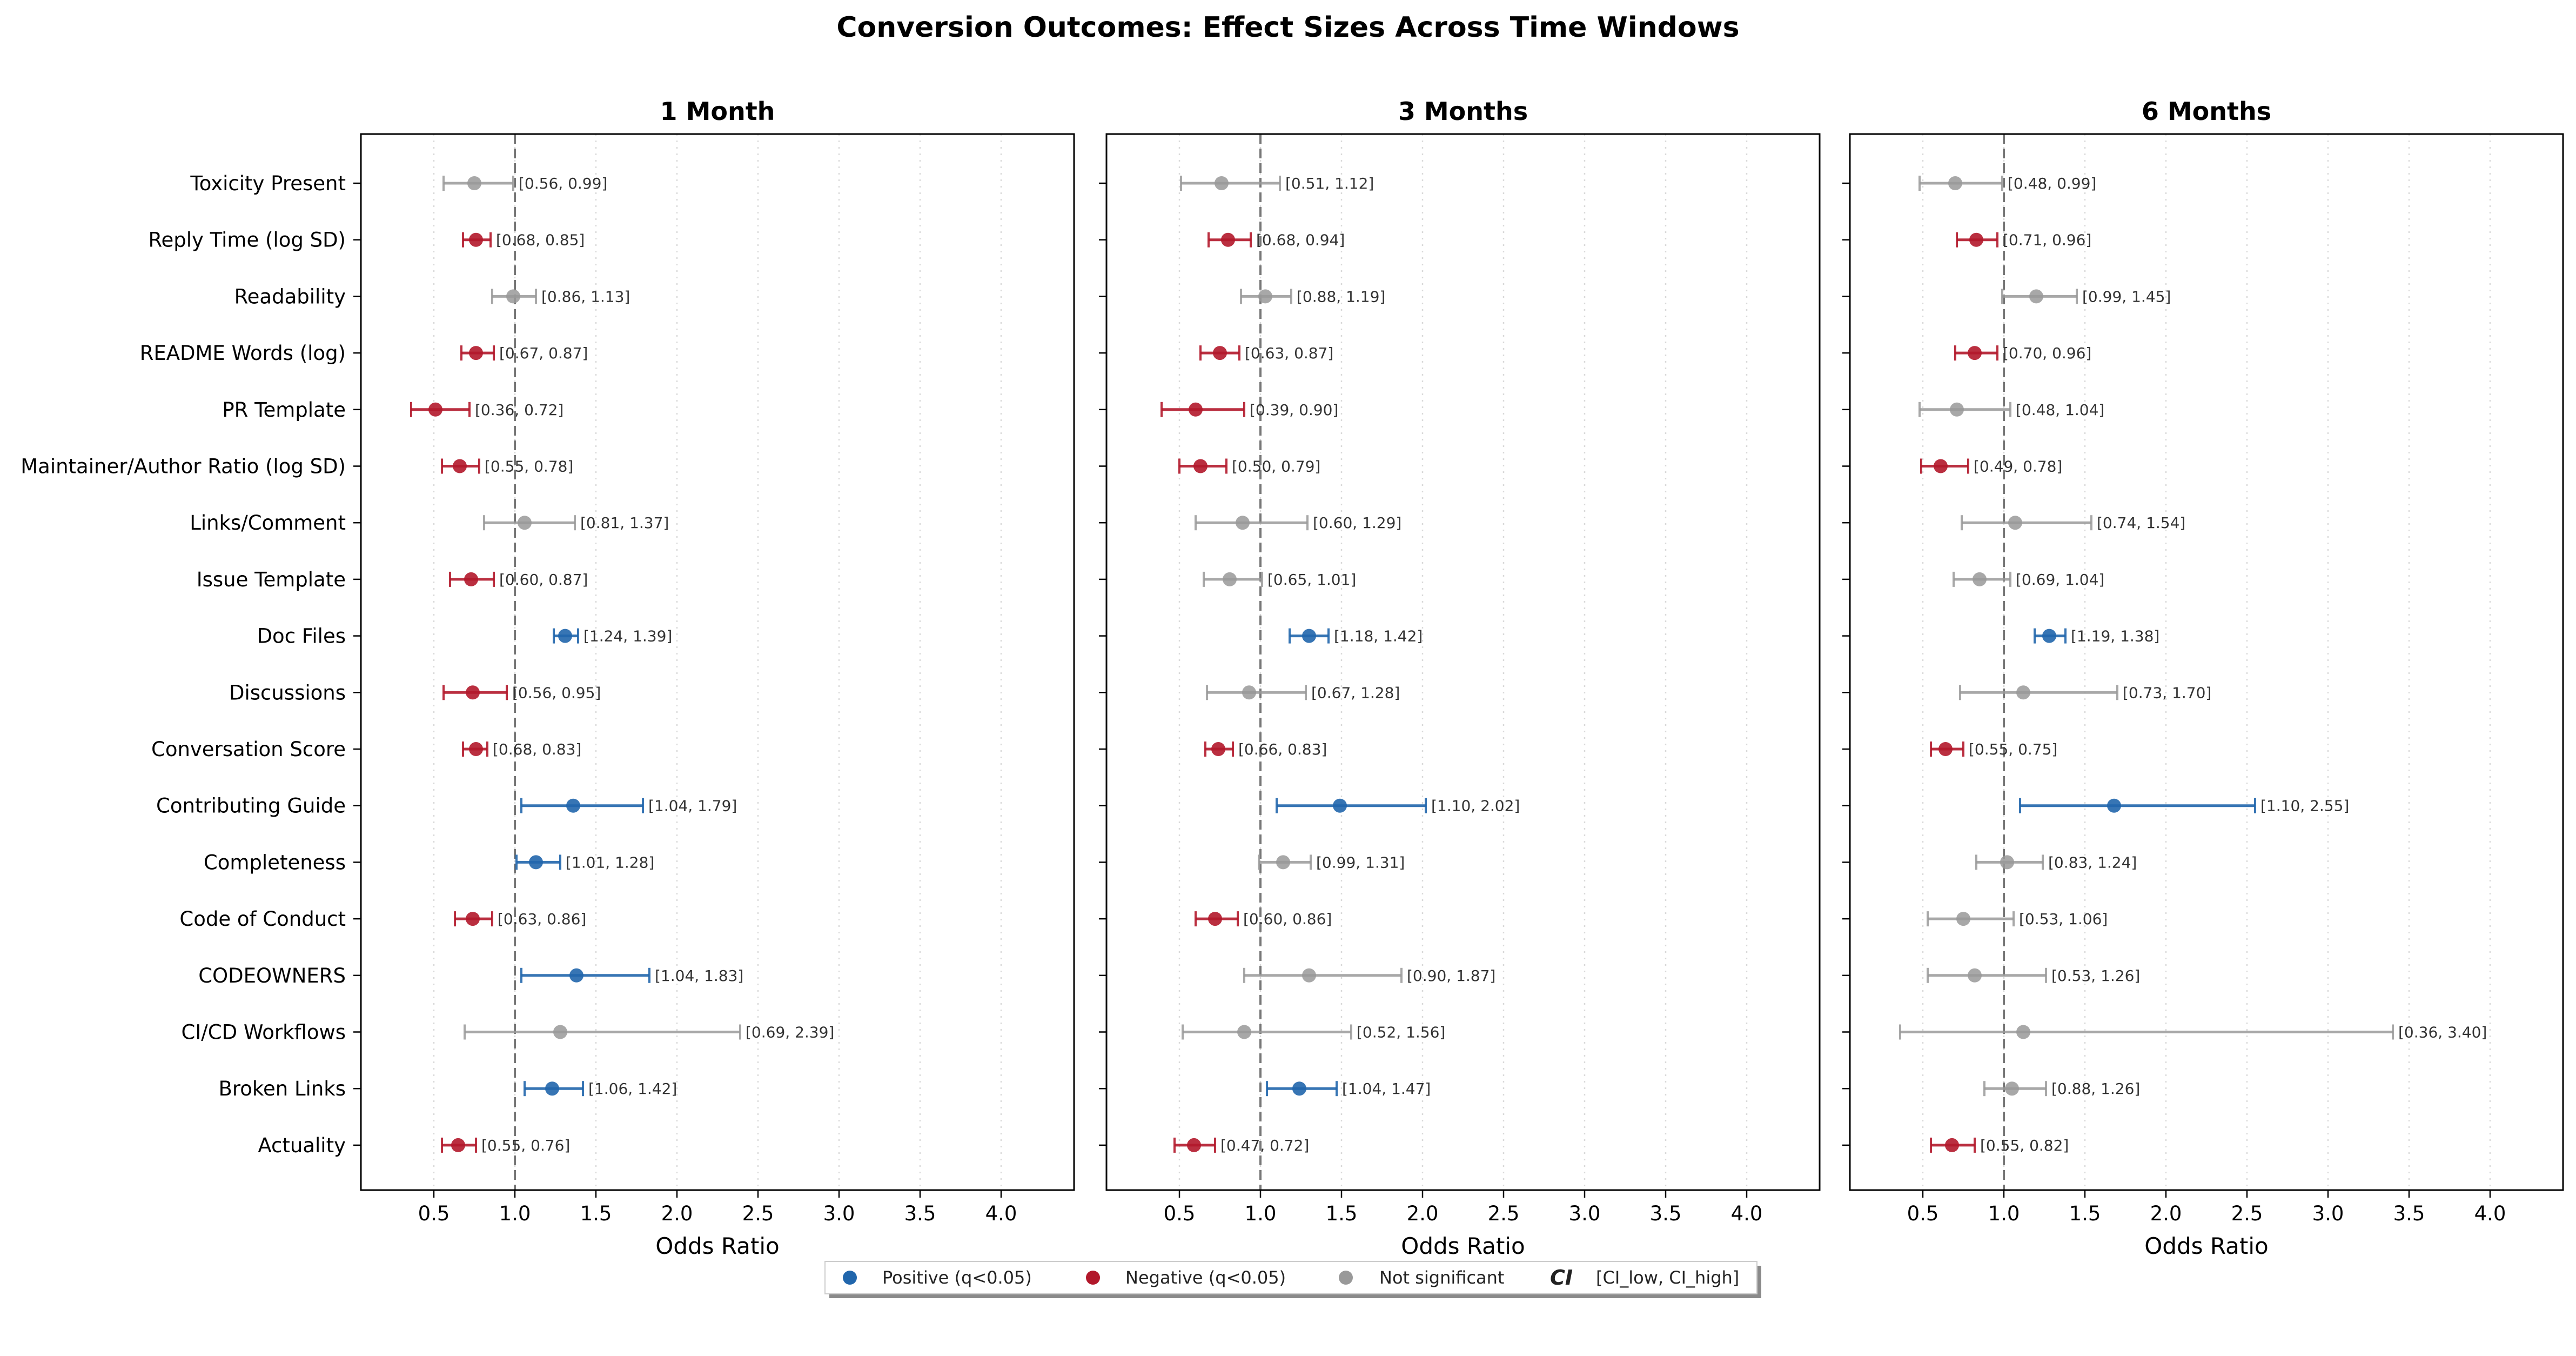 The width and height of the screenshot is (2576, 1356). I want to click on ci-annotation: [0.70, 0.96], so click(2047, 353).